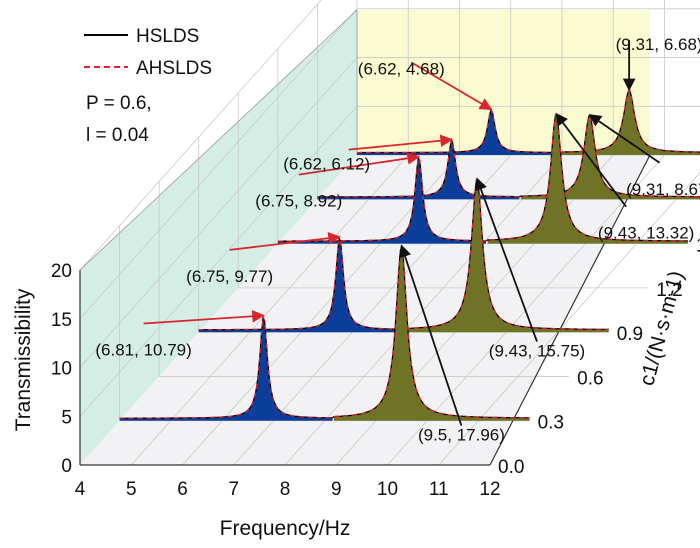  Describe the element at coordinates (61, 320) in the screenshot. I see `y-tick-label: 15` at that location.